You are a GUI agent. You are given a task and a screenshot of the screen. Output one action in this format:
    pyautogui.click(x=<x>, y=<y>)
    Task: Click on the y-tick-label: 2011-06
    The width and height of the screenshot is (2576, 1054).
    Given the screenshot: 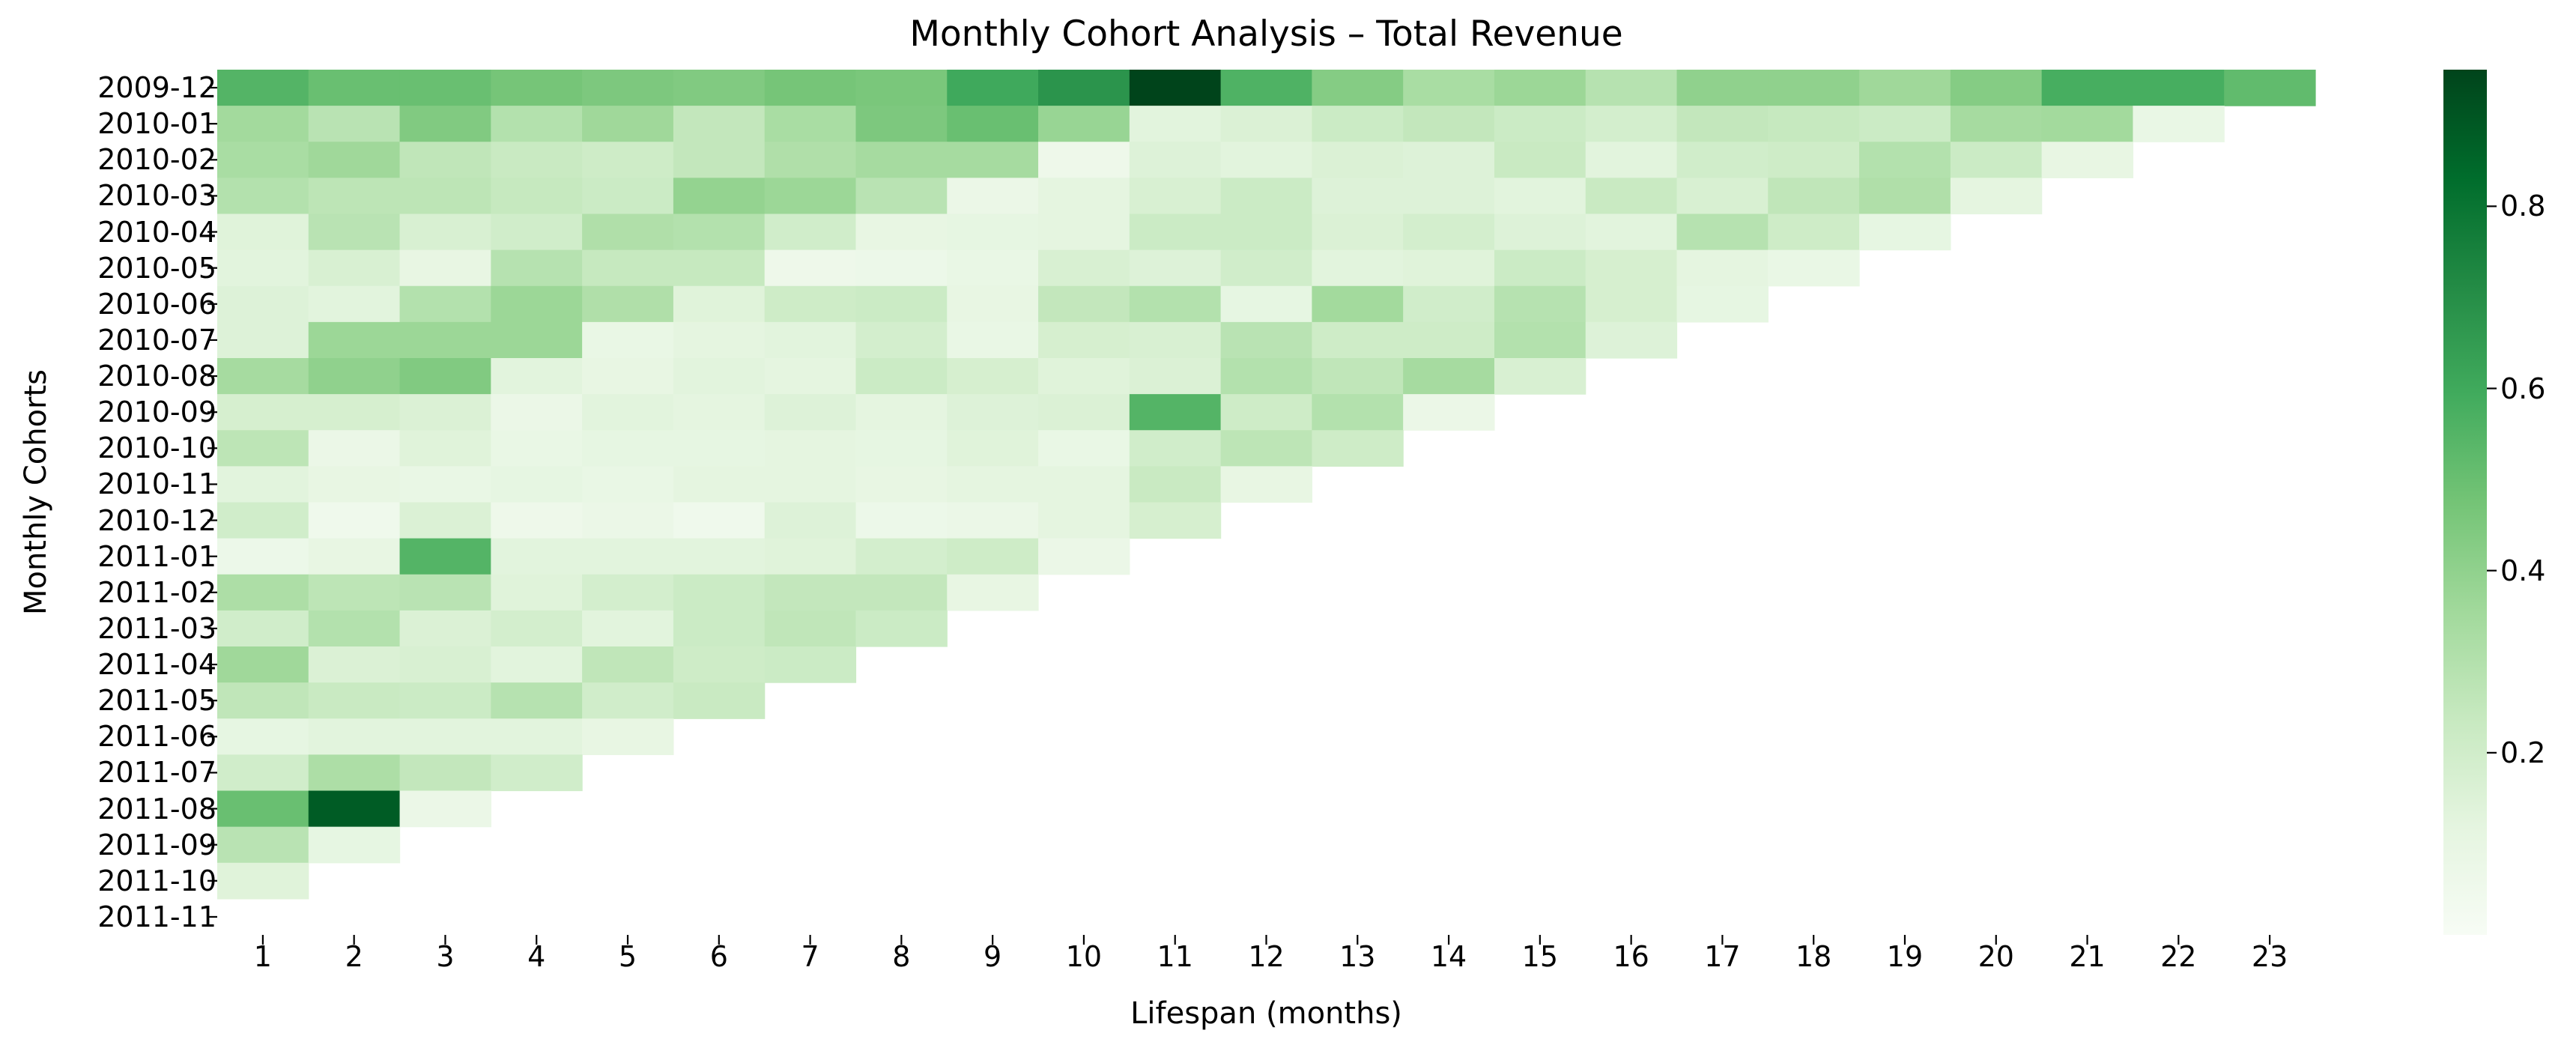 What is the action you would take?
    pyautogui.click(x=156, y=736)
    